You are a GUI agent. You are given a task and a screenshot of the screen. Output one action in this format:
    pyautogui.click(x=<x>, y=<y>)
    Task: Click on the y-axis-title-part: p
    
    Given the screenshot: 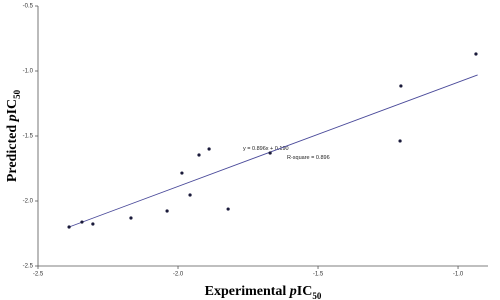 What is the action you would take?
    pyautogui.click(x=12, y=118)
    